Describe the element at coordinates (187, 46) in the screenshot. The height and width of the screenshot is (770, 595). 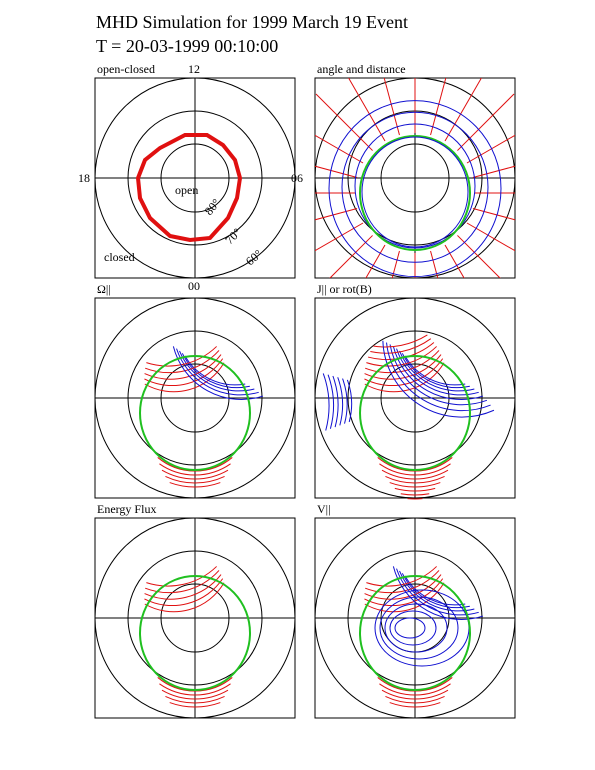
I see `time-stamp: T = 20-03-1999 00:10:00` at that location.